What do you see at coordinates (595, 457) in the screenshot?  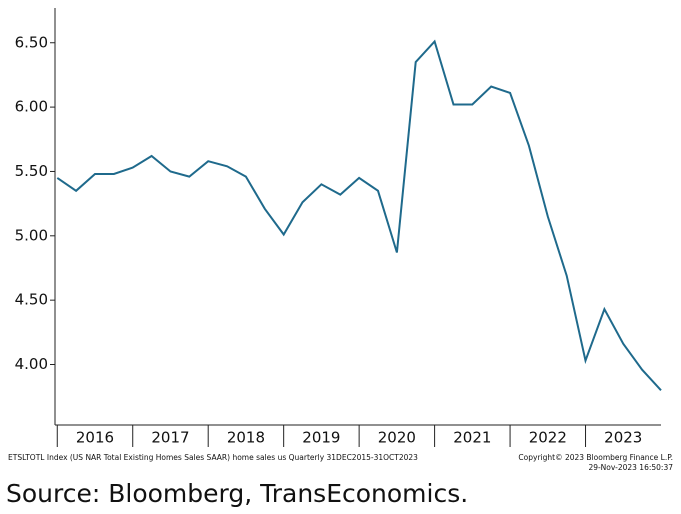 I see `copyright: Copyright© 2023 Bloomberg Finance L.P.` at bounding box center [595, 457].